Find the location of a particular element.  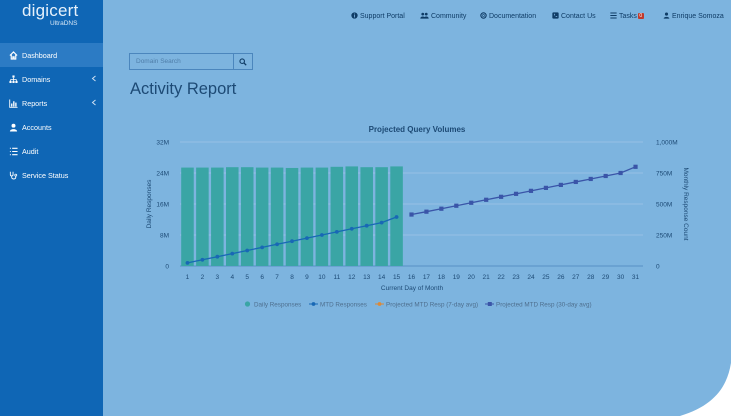

phone-icon is located at coordinates (555, 15).